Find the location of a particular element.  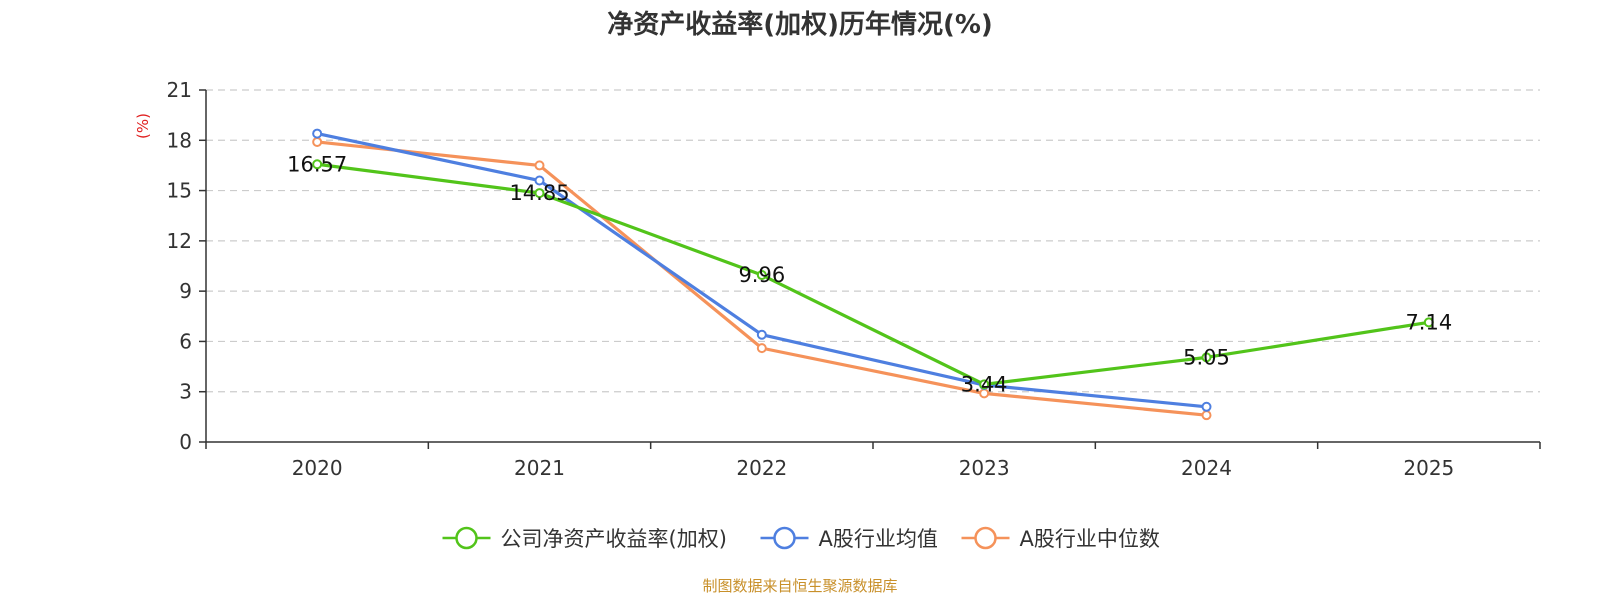

y-tick-label: 21 is located at coordinates (179, 90).